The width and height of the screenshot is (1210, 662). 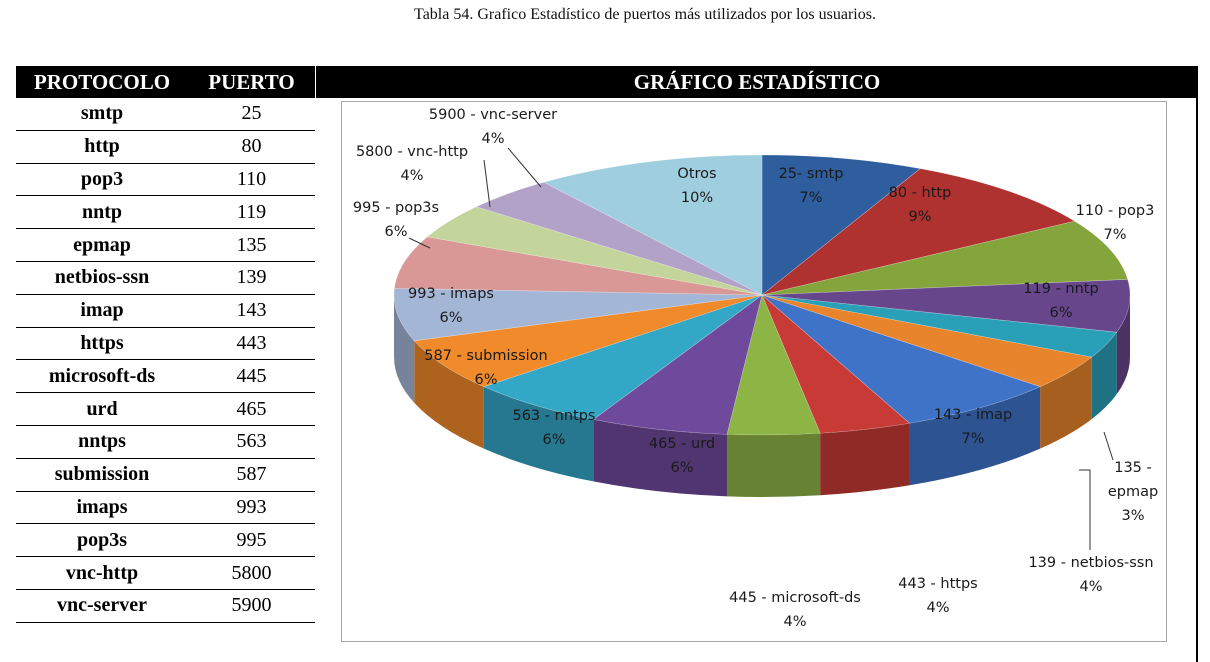 I want to click on port-cell: 445, so click(x=251, y=375).